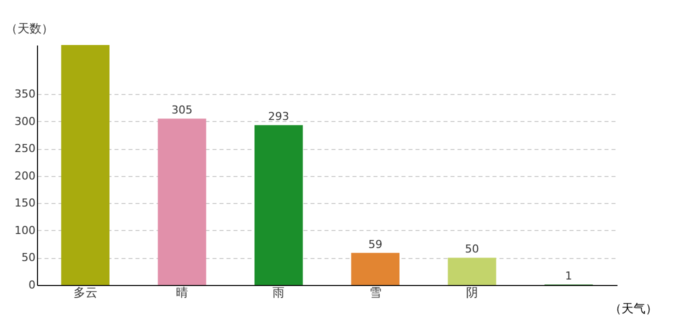 The width and height of the screenshot is (680, 320). I want to click on y-tick-label: 350, so click(25, 94).